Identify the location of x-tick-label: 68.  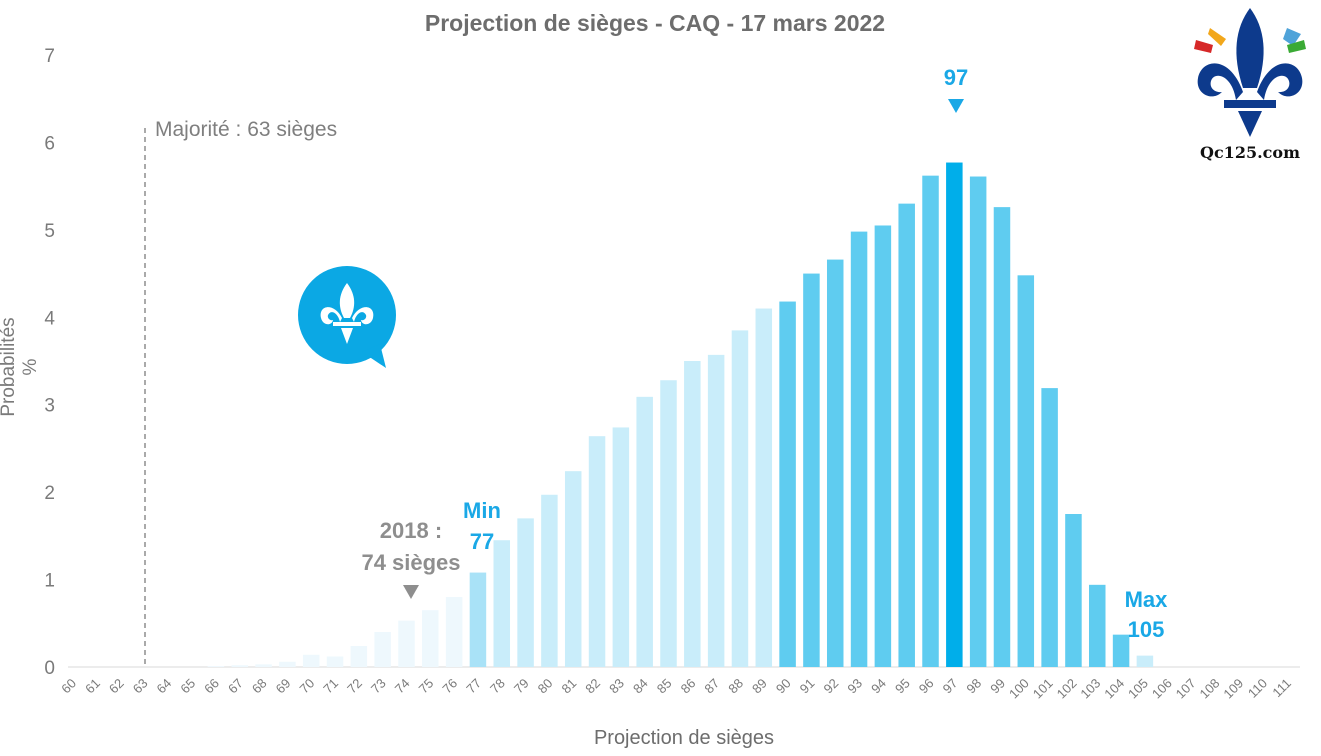
(259, 686).